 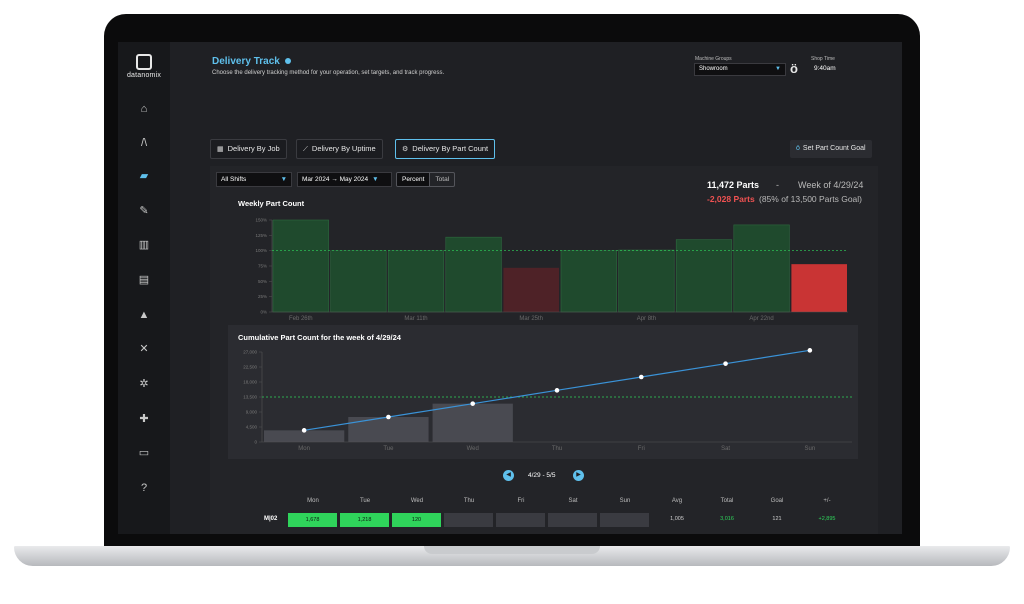 I want to click on y-tick-label: 0, so click(x=255, y=442).